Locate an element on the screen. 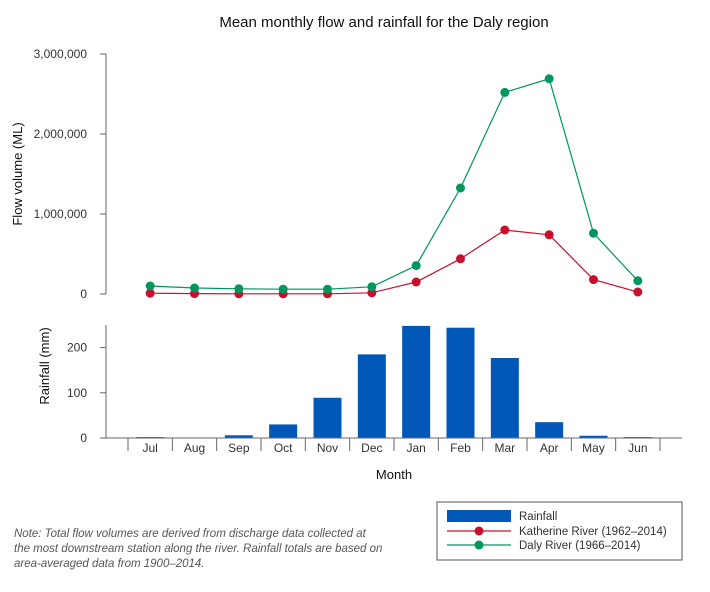  rainfall-bar-apr is located at coordinates (549, 430).